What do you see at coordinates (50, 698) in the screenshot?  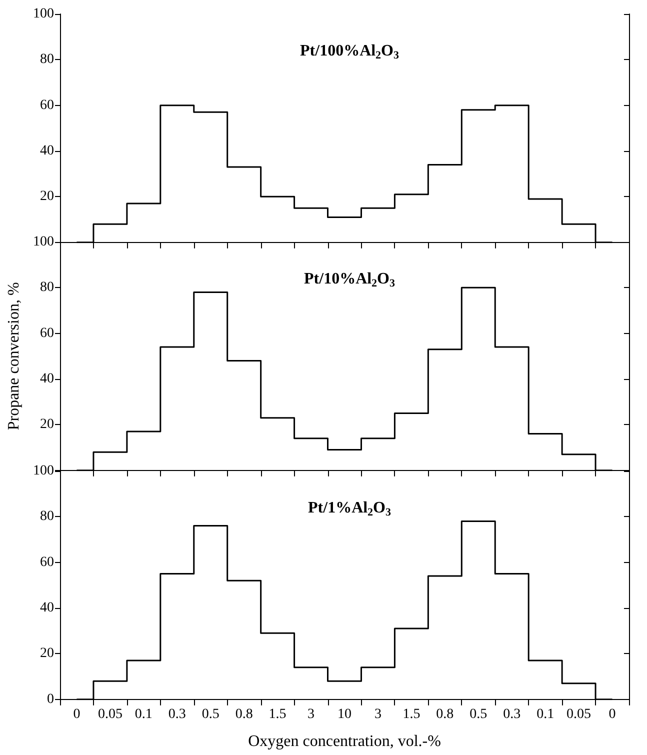 I see `y-tick-label: 0` at bounding box center [50, 698].